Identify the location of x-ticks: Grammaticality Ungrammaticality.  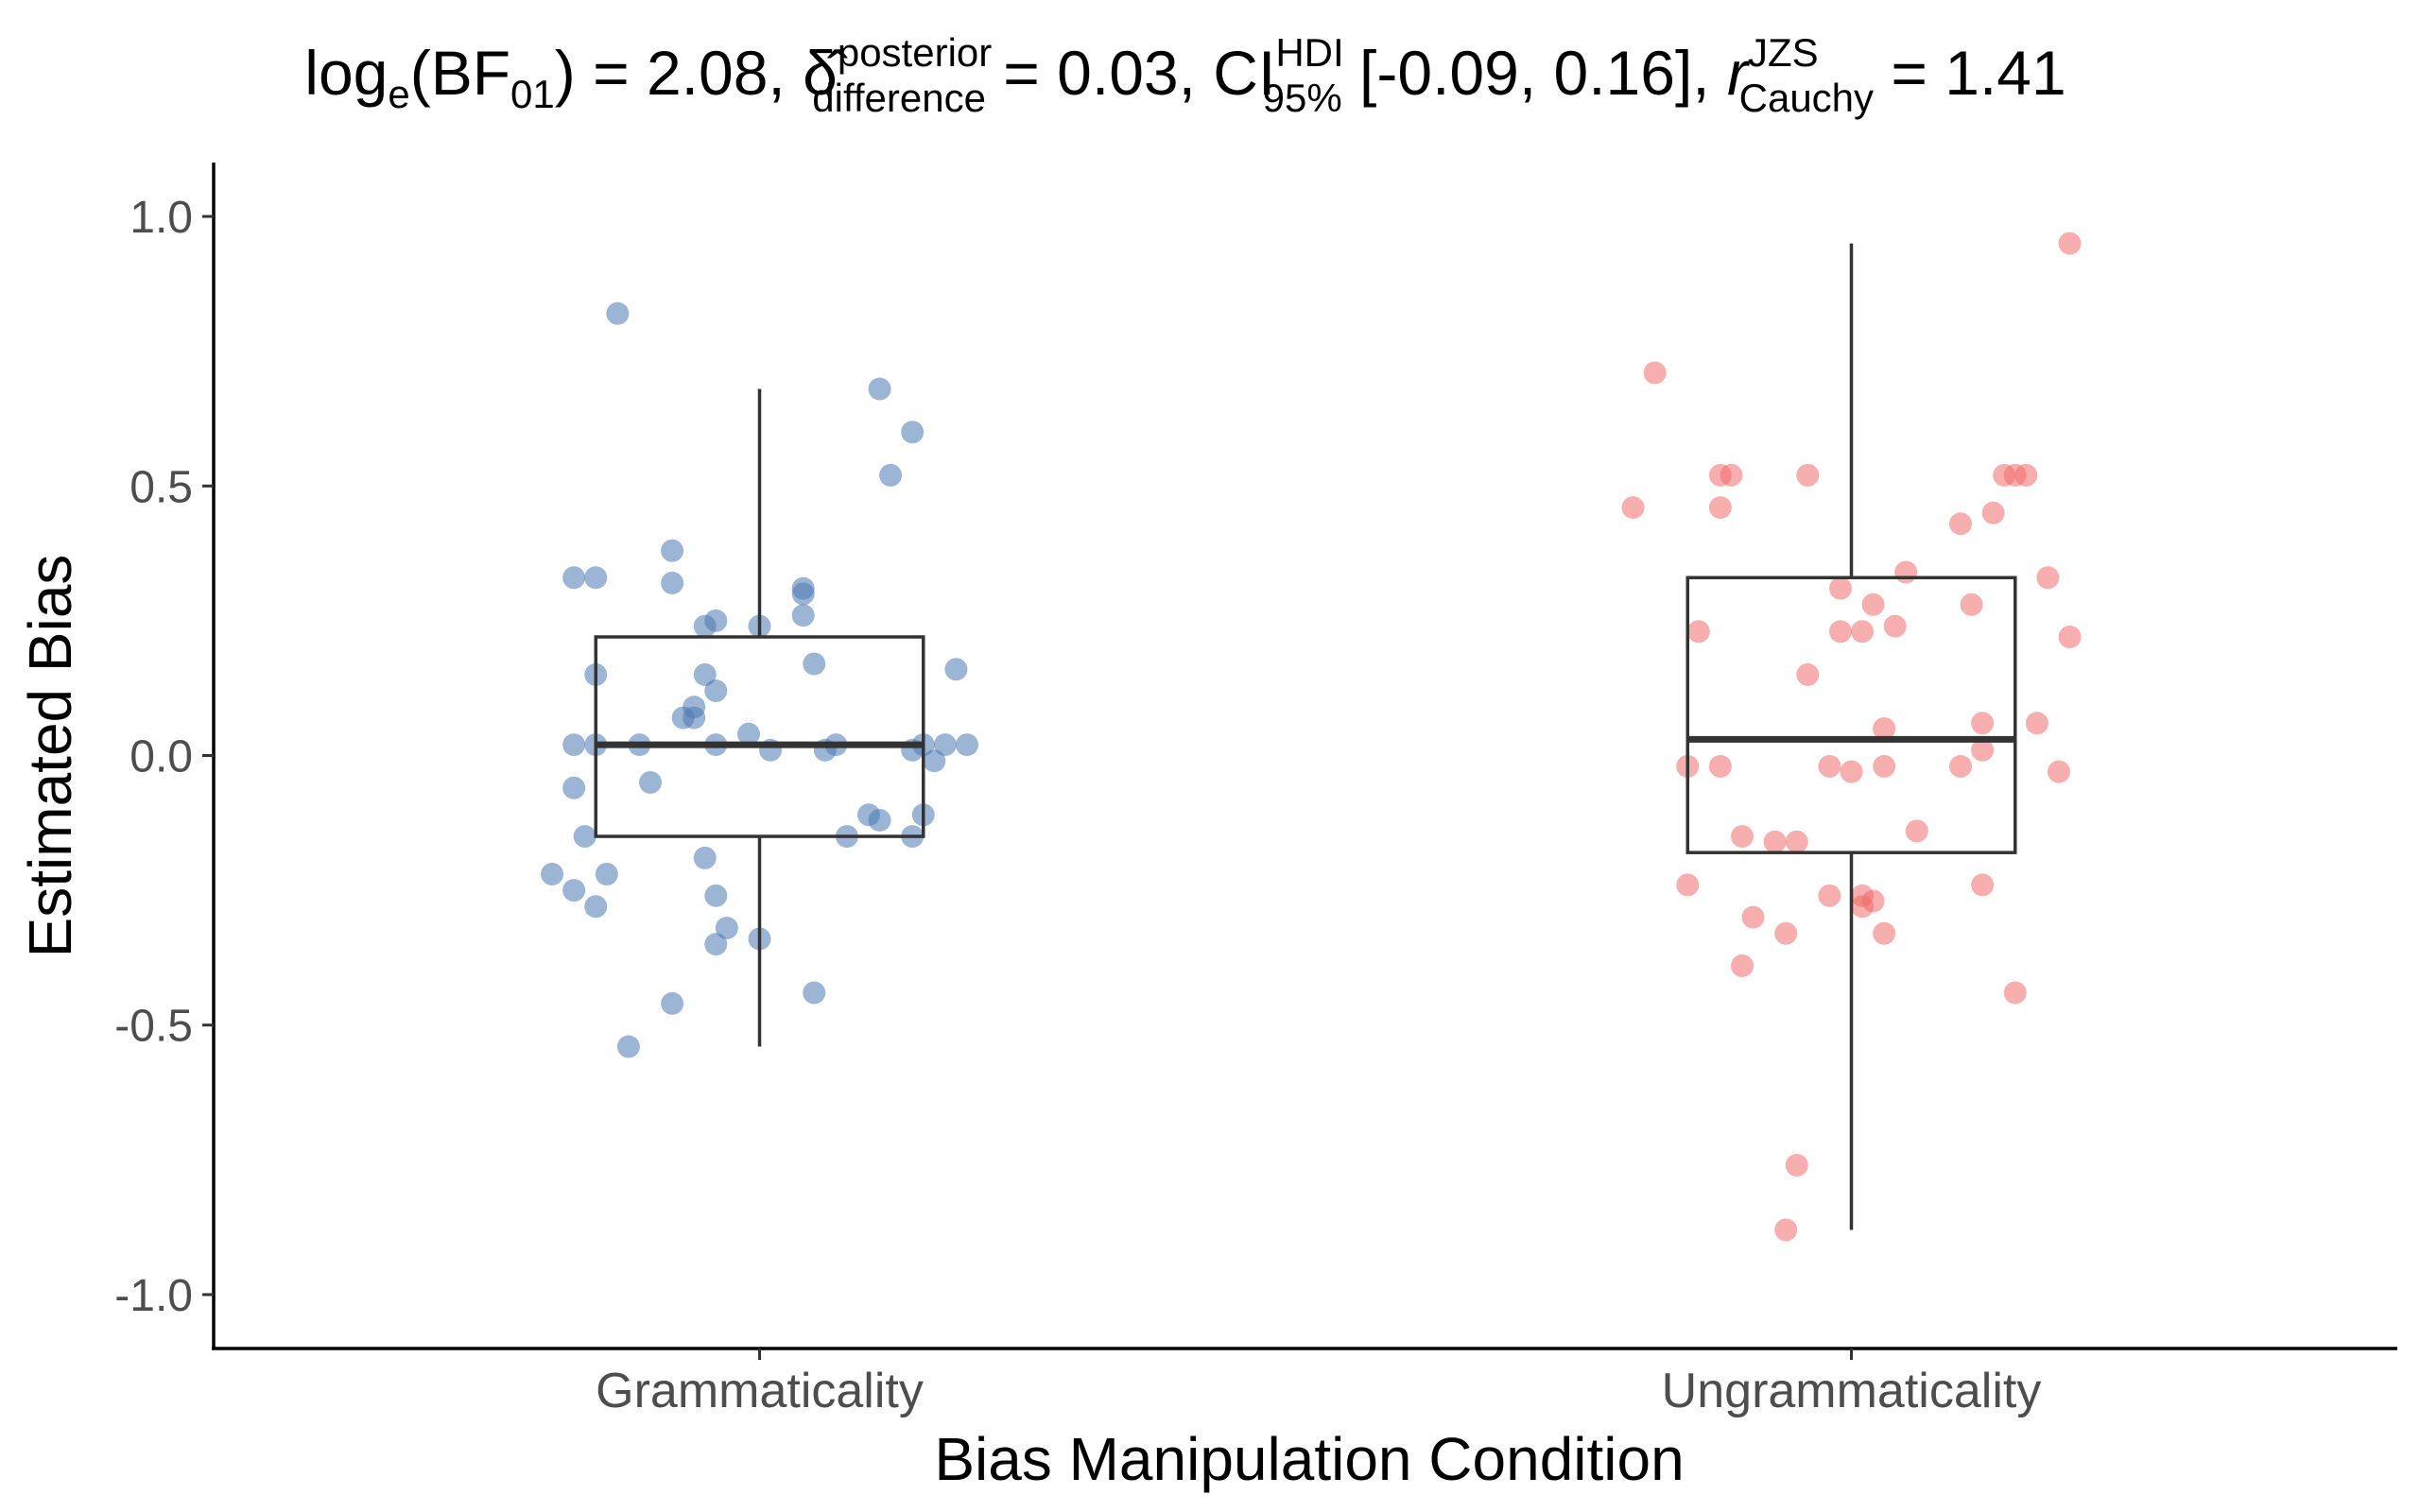
(1318, 1383).